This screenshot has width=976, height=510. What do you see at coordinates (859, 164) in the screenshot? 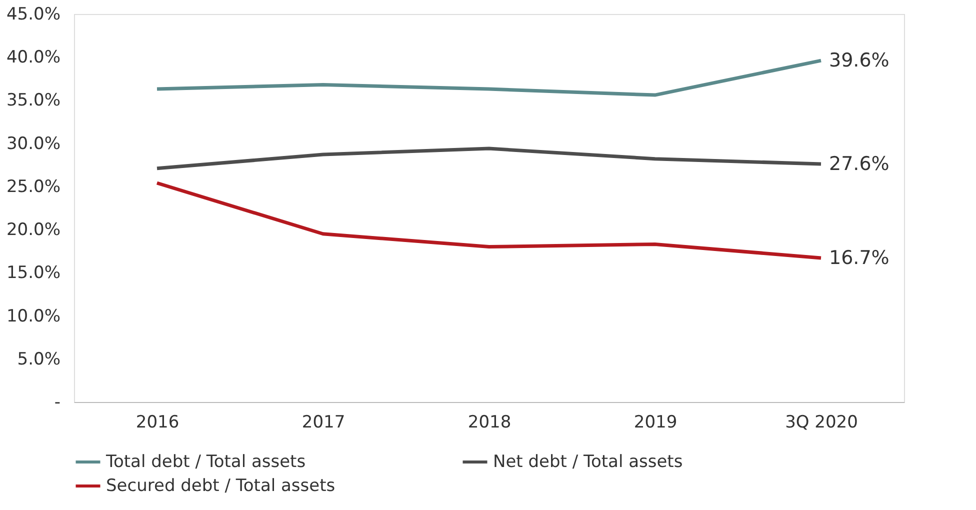
I see `data-label: 27.6%` at bounding box center [859, 164].